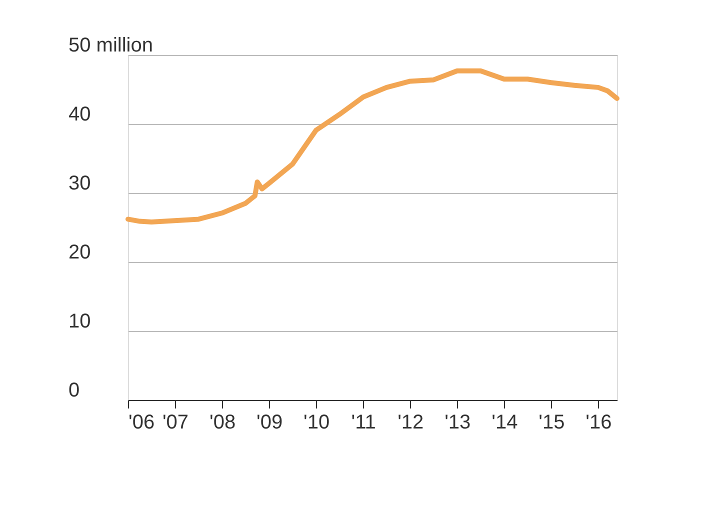  I want to click on x-tick-label: '11, so click(363, 423).